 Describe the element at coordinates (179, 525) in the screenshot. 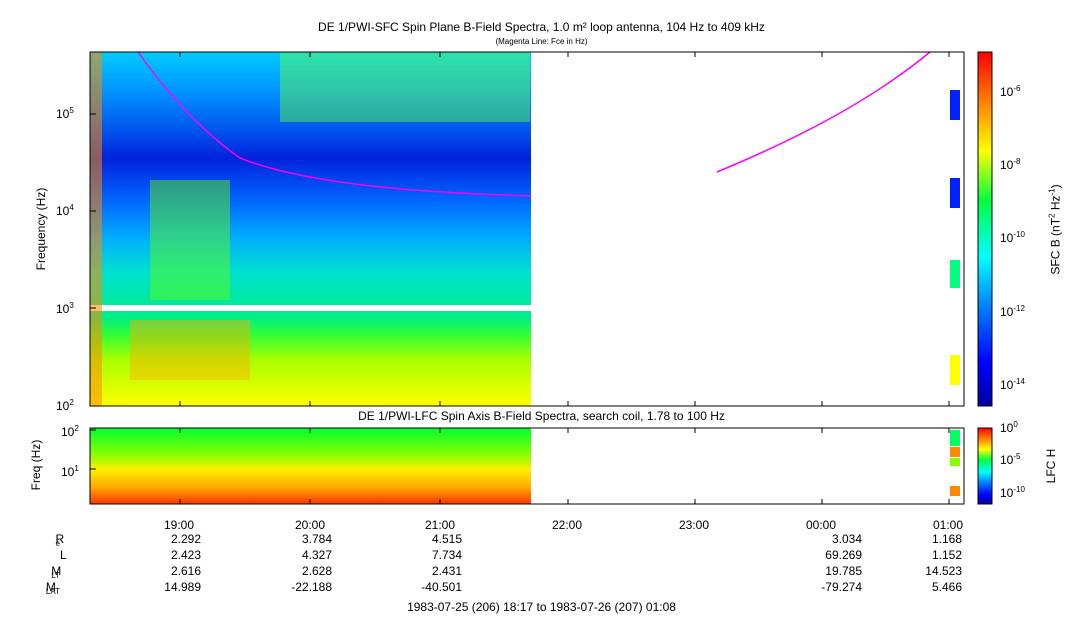

I see `xtick-label: 19:00` at that location.